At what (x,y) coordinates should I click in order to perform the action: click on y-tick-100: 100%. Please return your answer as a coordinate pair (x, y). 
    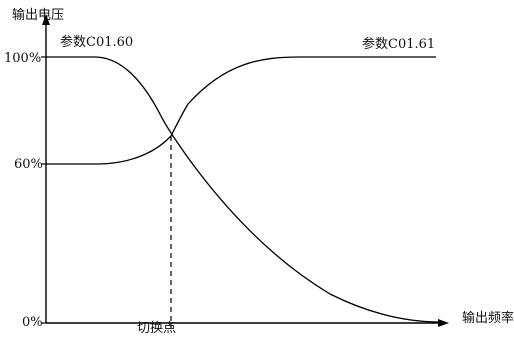
    Looking at the image, I should click on (23, 58).